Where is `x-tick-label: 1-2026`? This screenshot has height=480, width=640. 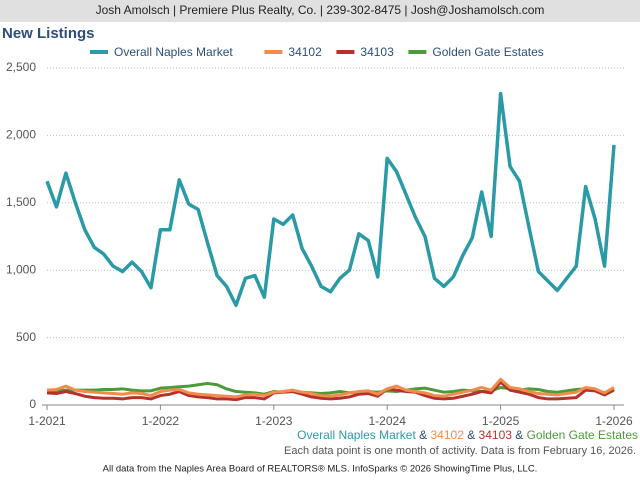 x-tick-label: 1-2026 is located at coordinates (614, 421).